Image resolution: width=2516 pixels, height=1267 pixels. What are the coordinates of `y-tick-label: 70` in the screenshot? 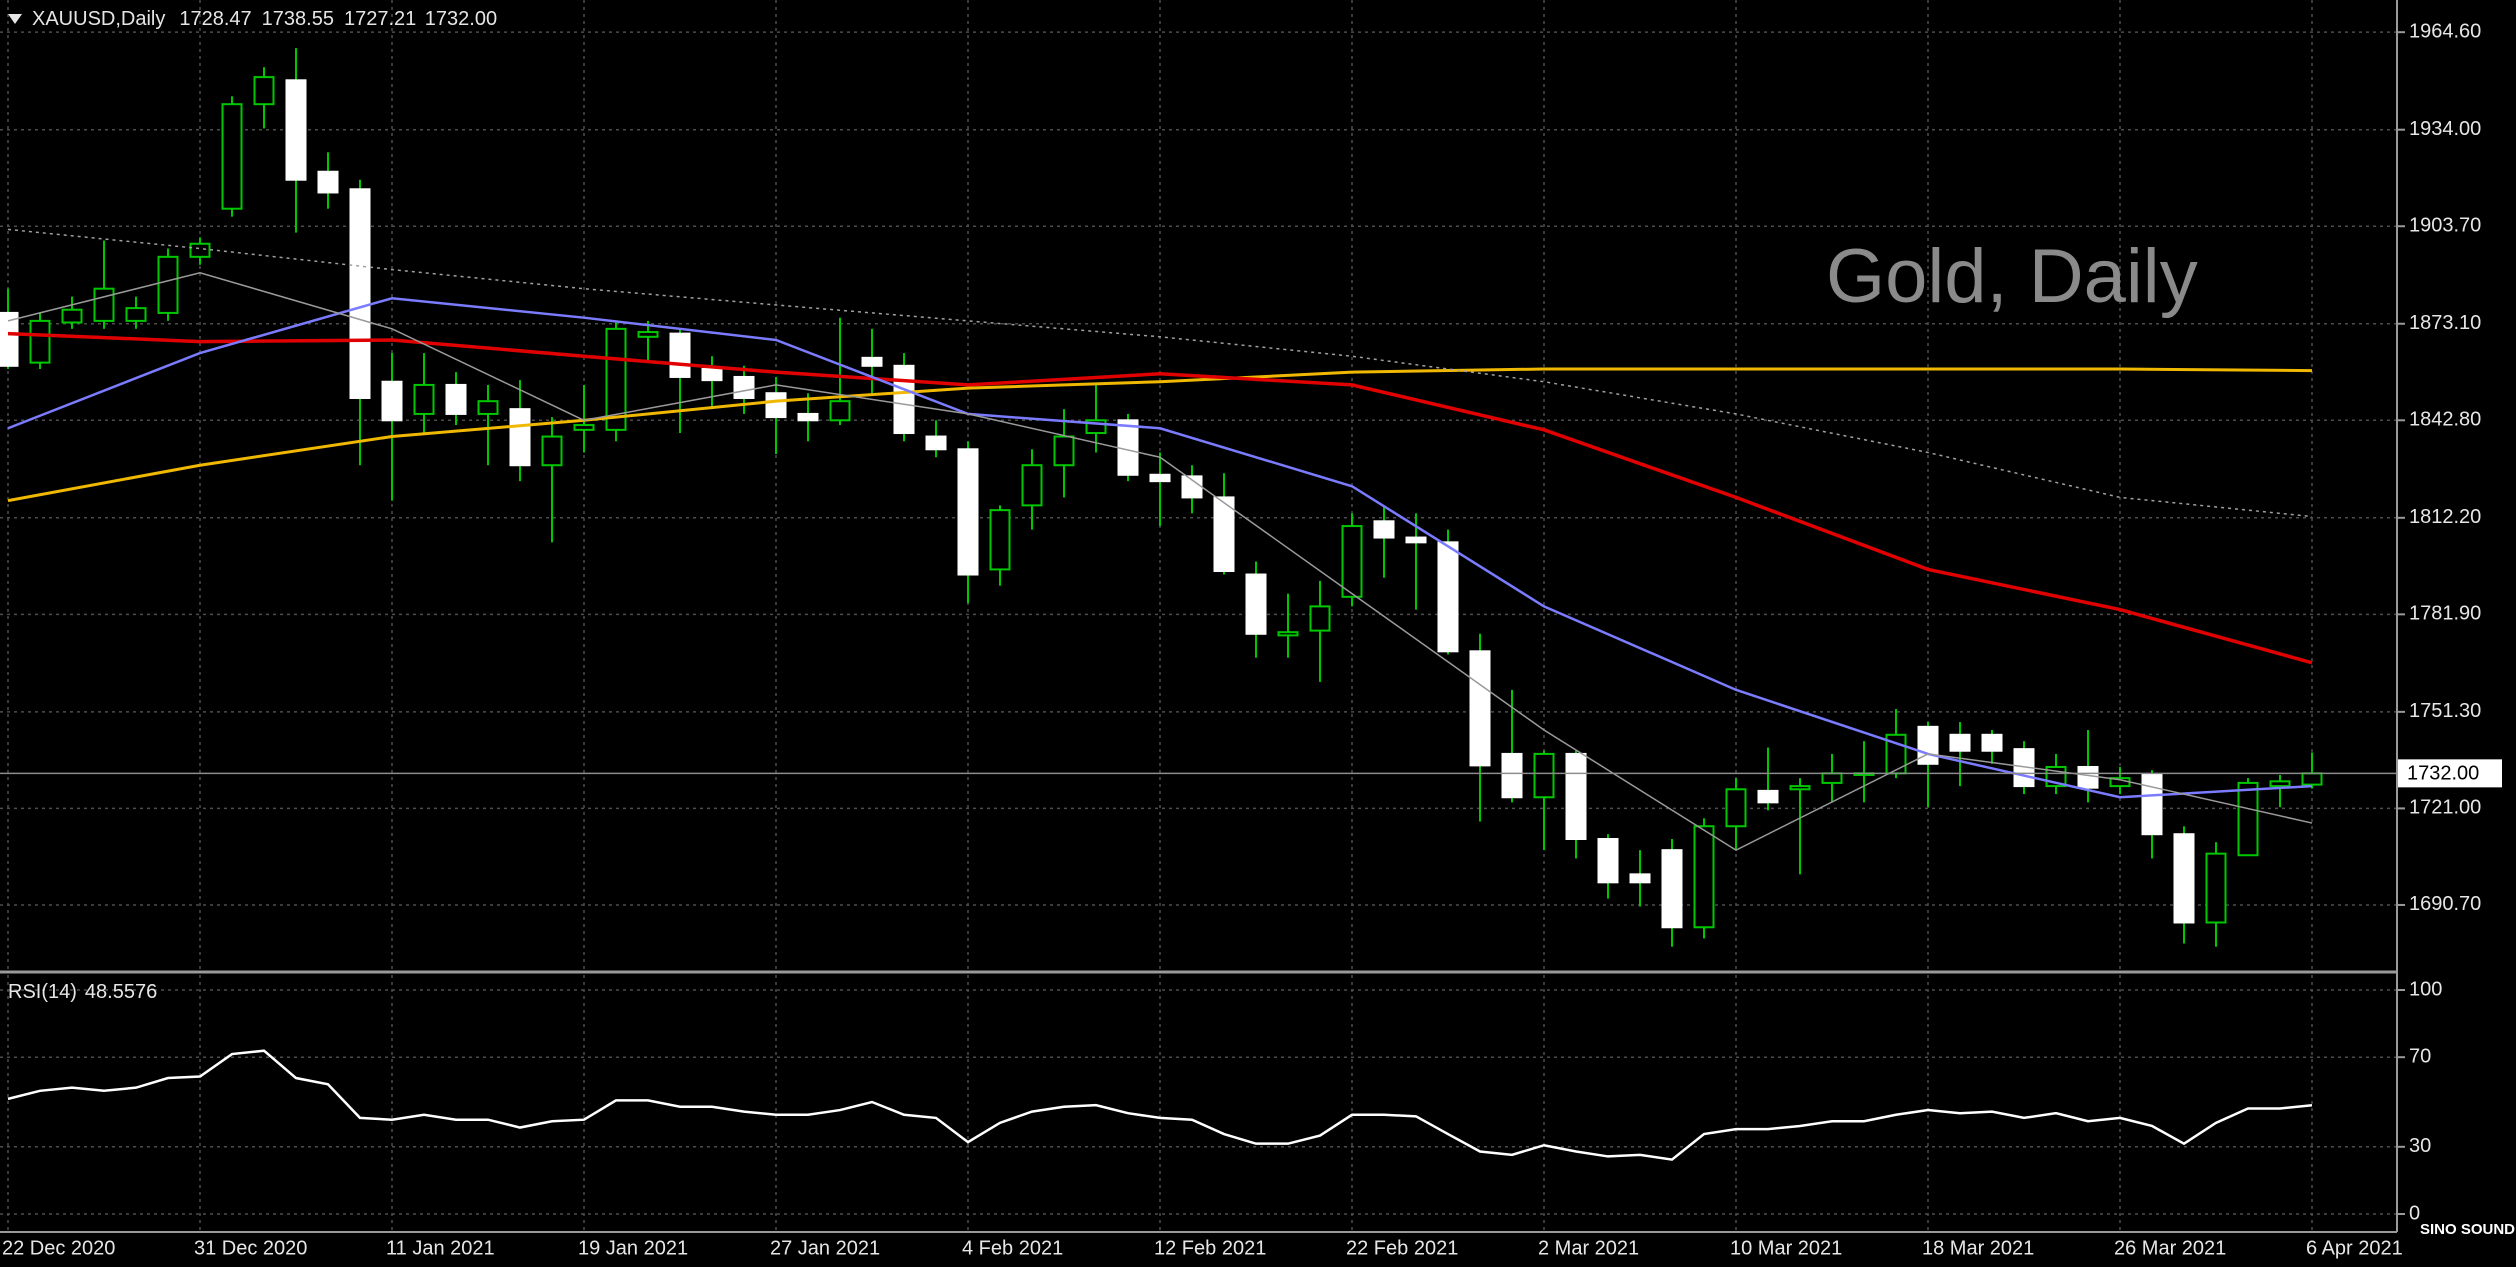 It's located at (2420, 1056).